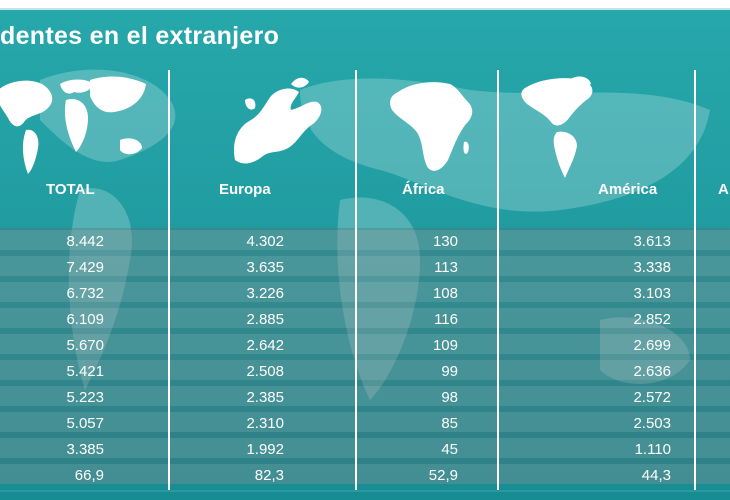 This screenshot has width=730, height=500. What do you see at coordinates (85, 449) in the screenshot?
I see `table-cell: 3.385` at bounding box center [85, 449].